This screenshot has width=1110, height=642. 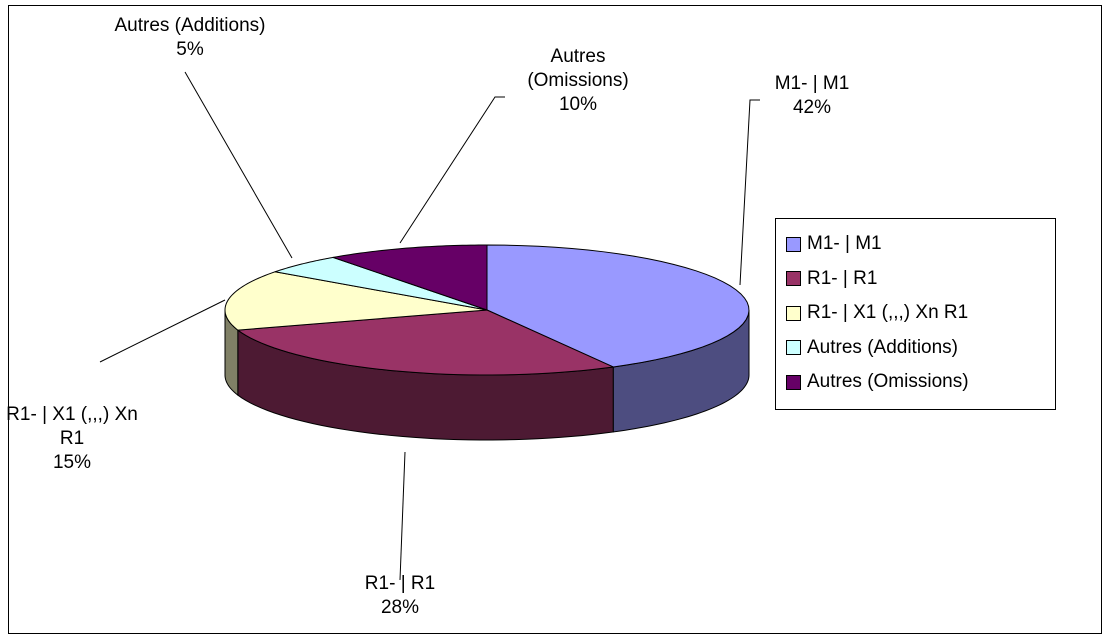 What do you see at coordinates (888, 313) in the screenshot?
I see `legend-label: R1- | X1 (,,,) Xn R1` at bounding box center [888, 313].